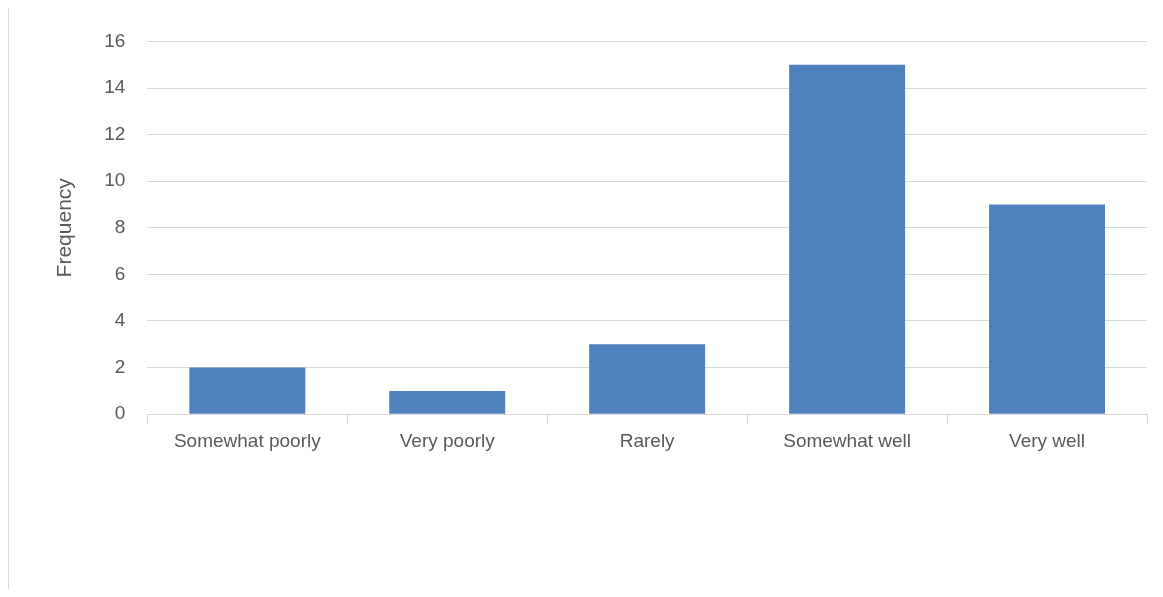 This screenshot has height=597, width=1163. What do you see at coordinates (115, 40) in the screenshot?
I see `y-tick-label: 16` at bounding box center [115, 40].